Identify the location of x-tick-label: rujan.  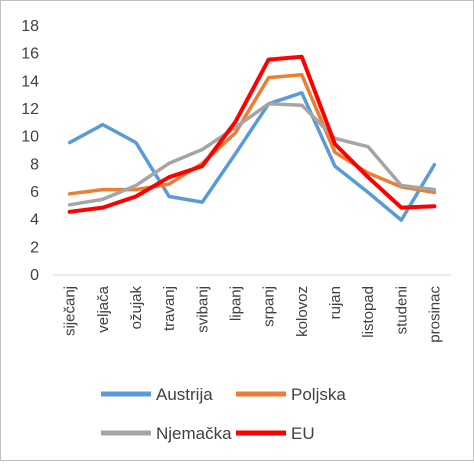
(335, 302).